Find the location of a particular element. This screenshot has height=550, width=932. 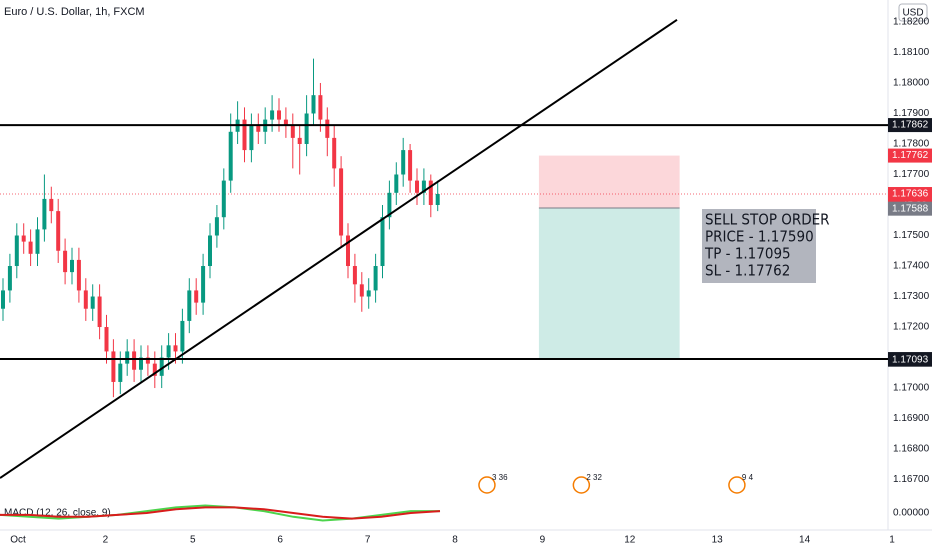

y-tick-label: 1.17000 is located at coordinates (911, 388).